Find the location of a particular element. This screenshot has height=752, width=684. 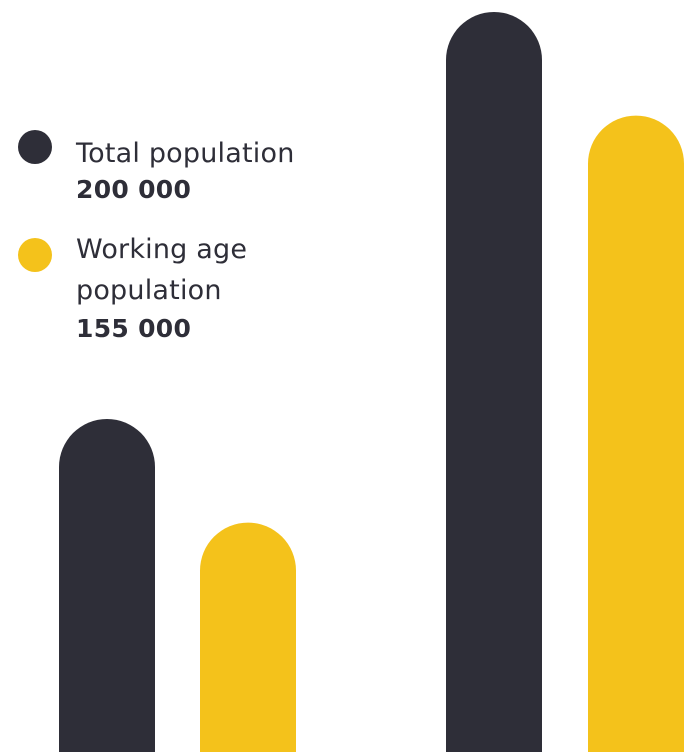

legend-value-working-age-population: 155 000 is located at coordinates (133, 329).